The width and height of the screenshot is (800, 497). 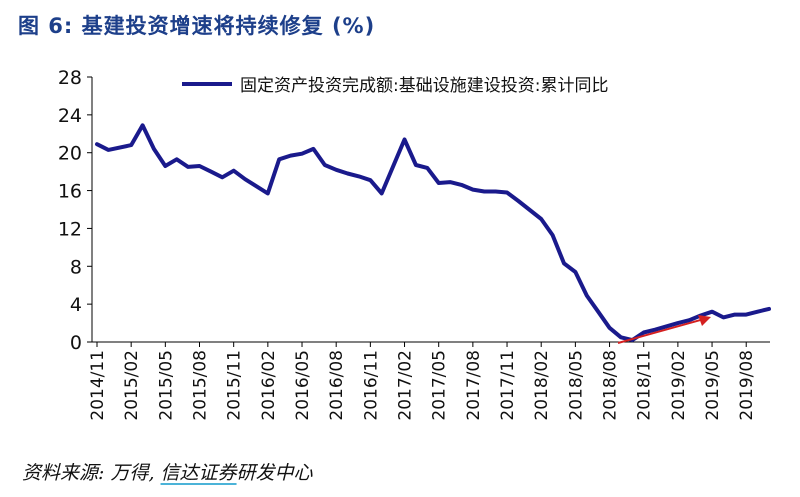 I want to click on x-tick-label: 2019/08, so click(x=747, y=385).